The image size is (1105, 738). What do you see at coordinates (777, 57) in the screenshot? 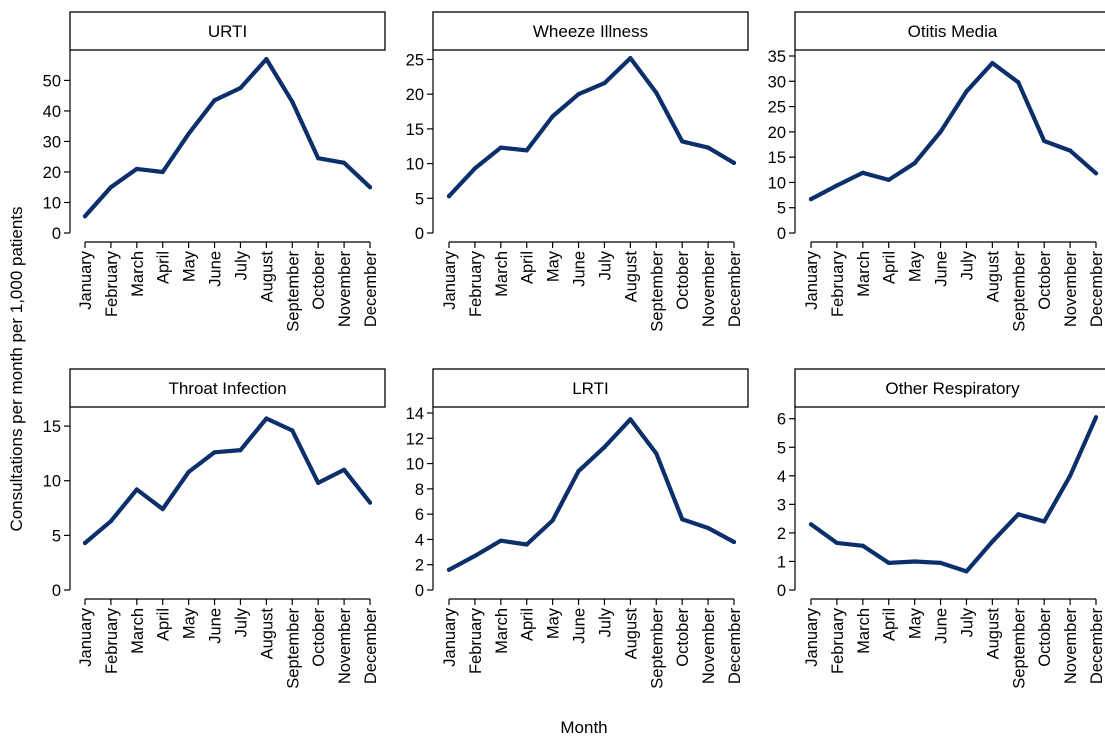
I see `y-tick-label: 35` at bounding box center [777, 57].